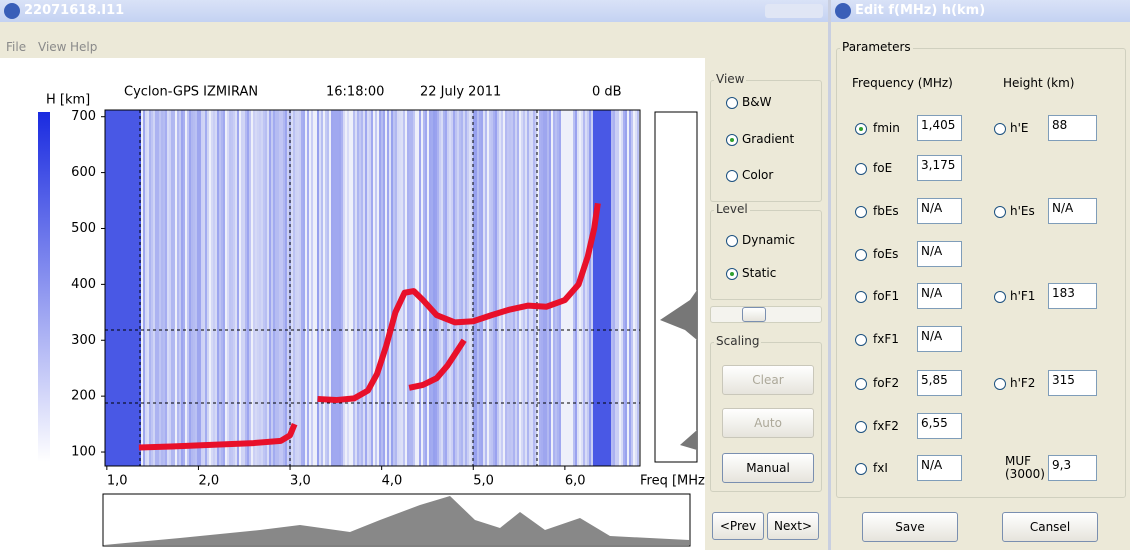  I want to click on button: Save, so click(910, 527).